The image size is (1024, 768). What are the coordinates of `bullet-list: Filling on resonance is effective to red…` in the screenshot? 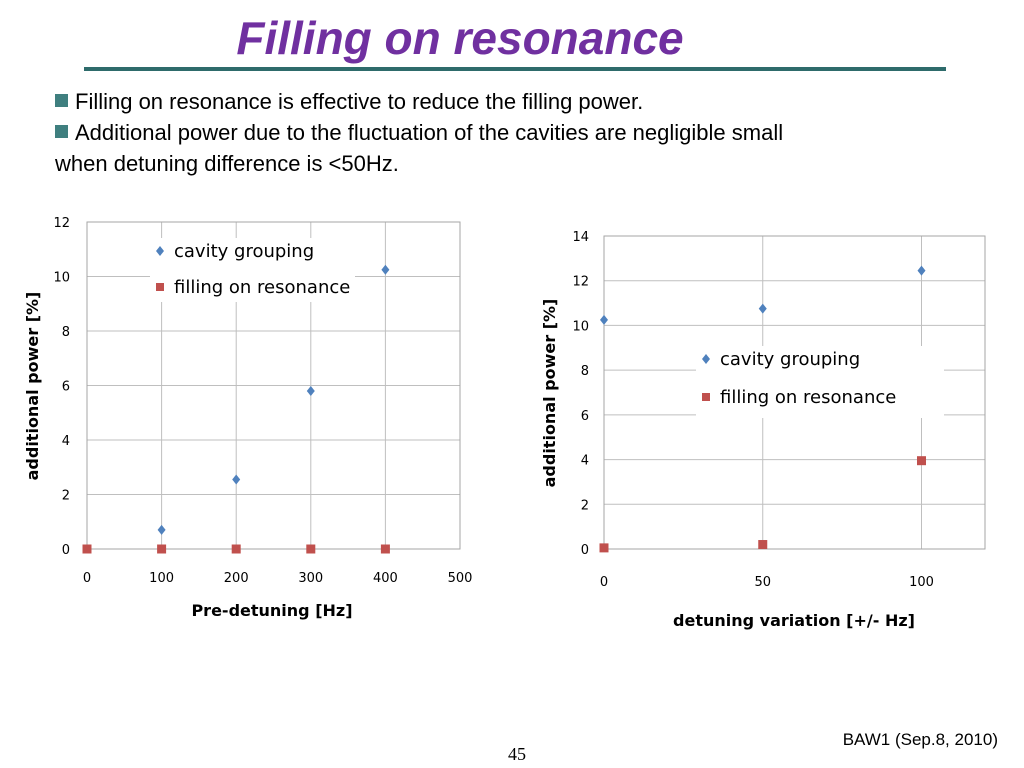 It's located at (520, 132).